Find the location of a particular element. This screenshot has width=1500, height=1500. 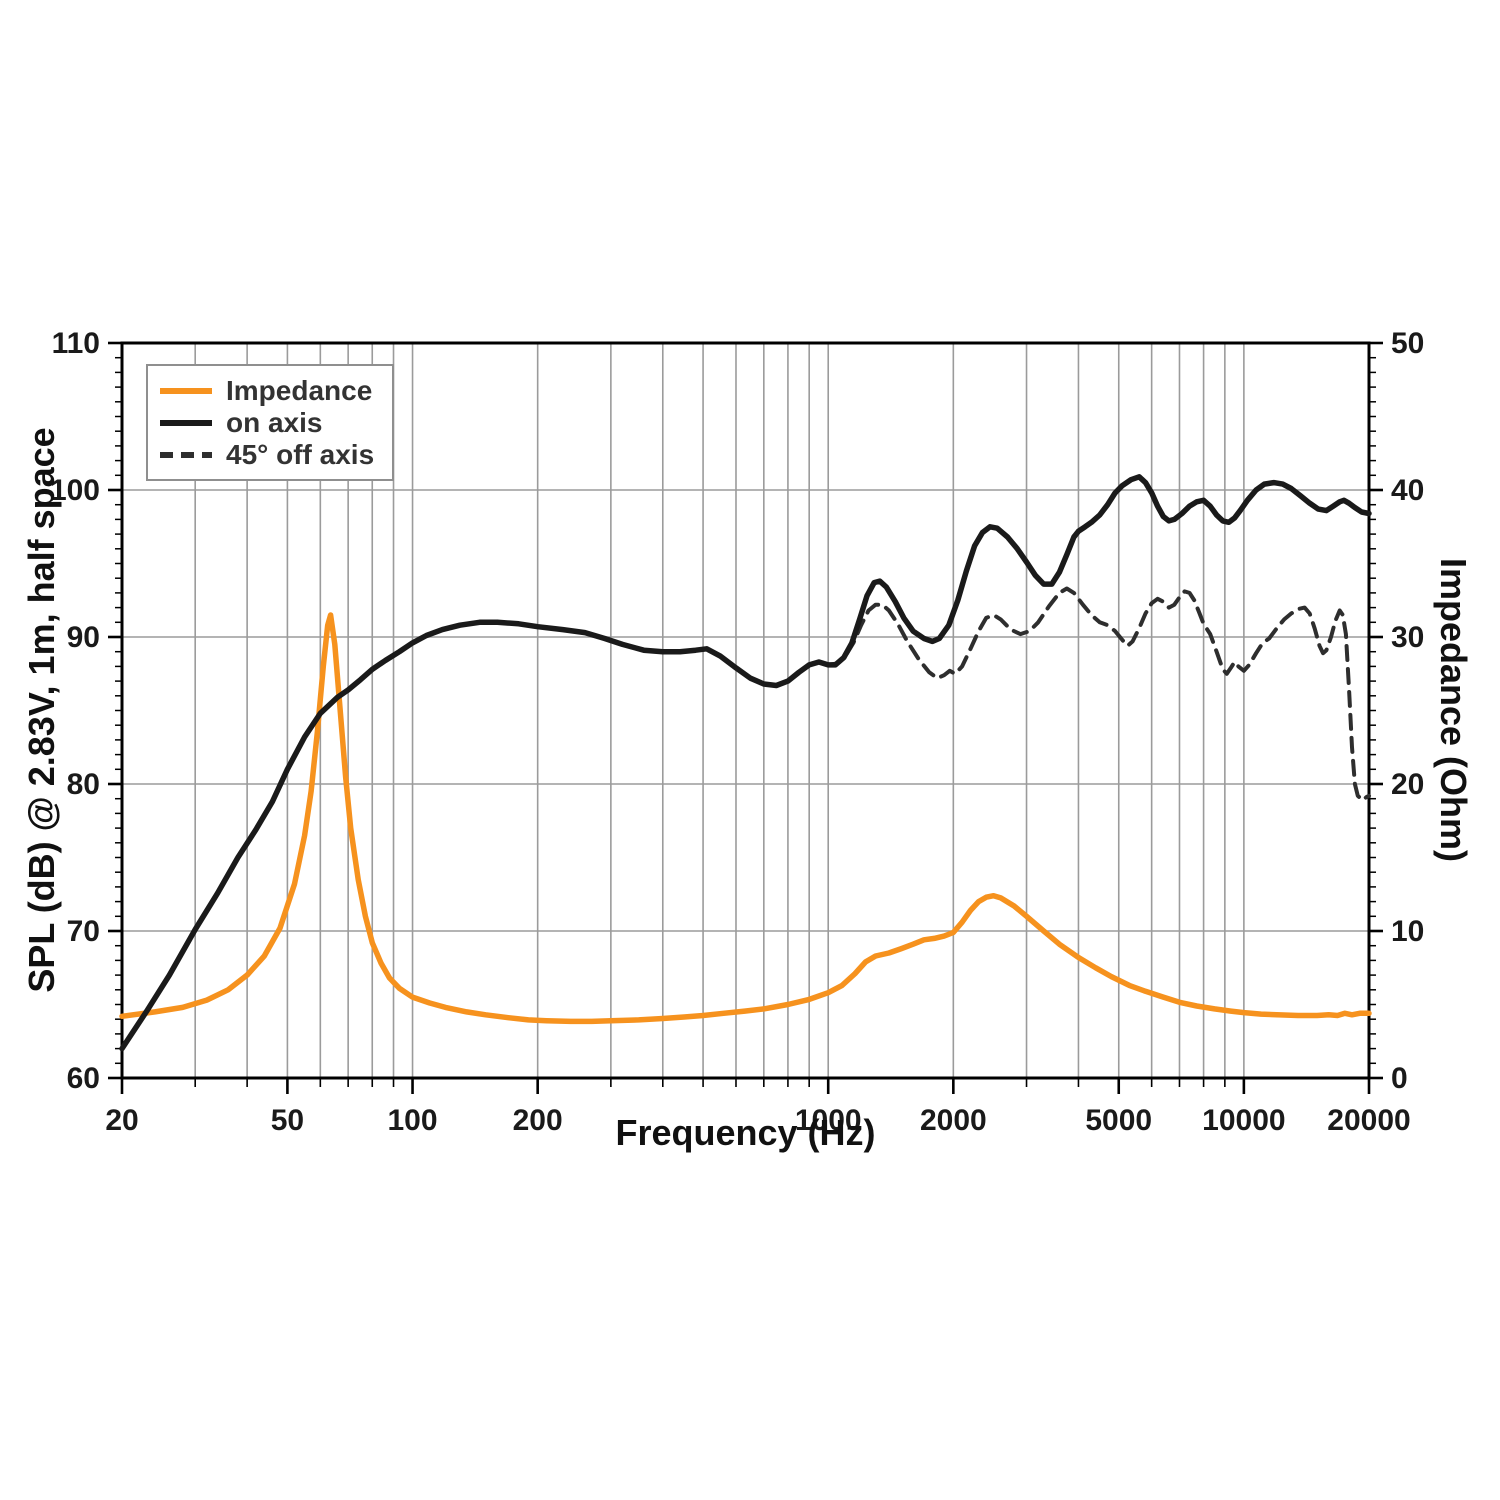

x-tick-label: 50 is located at coordinates (287, 1120).